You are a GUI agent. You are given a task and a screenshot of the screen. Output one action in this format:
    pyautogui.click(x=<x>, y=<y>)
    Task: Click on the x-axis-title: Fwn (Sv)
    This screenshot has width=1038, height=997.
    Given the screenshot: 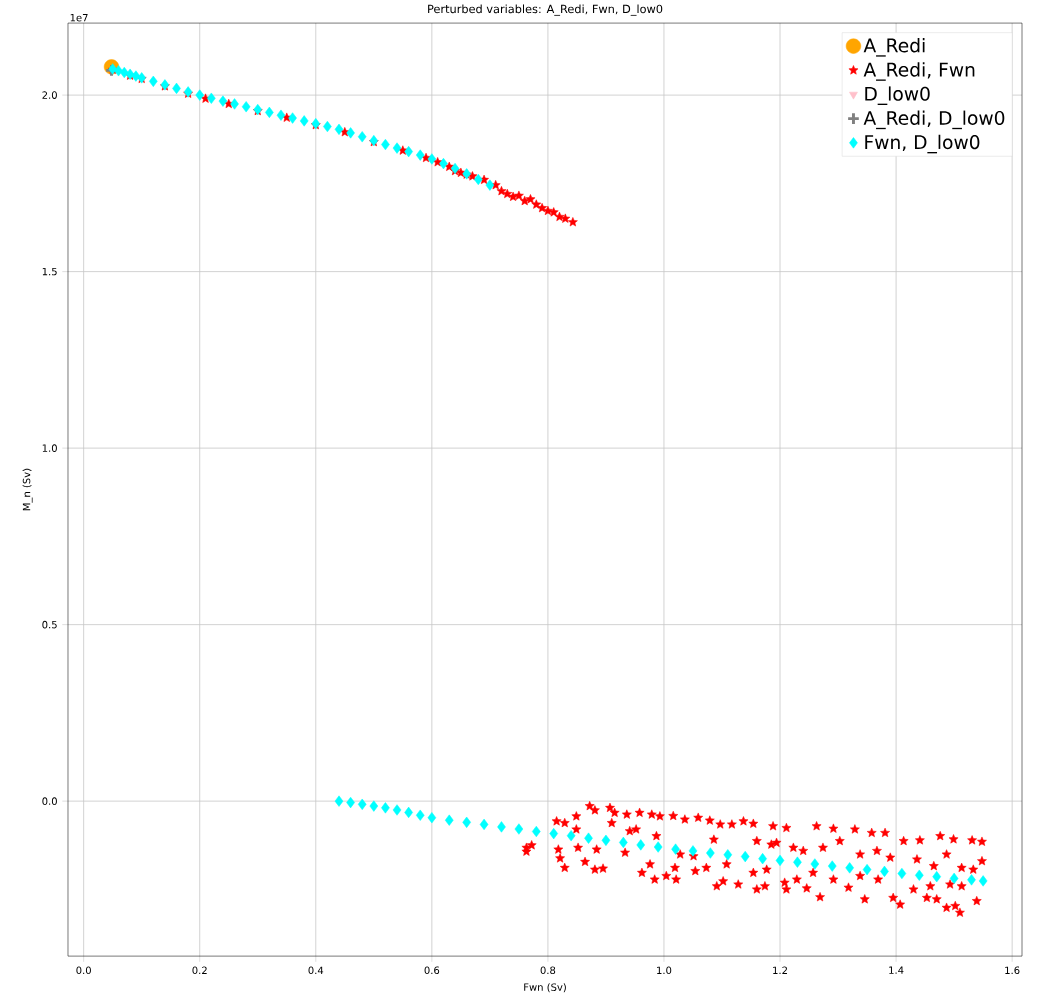 What is the action you would take?
    pyautogui.click(x=545, y=988)
    